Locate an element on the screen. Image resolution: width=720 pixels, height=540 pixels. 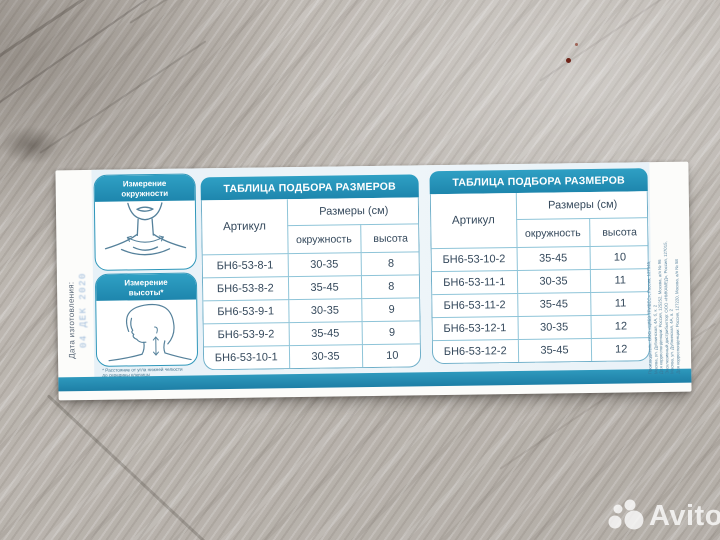
table-row: БН6-53-12-2 35-45 12 is located at coordinates (541, 351).